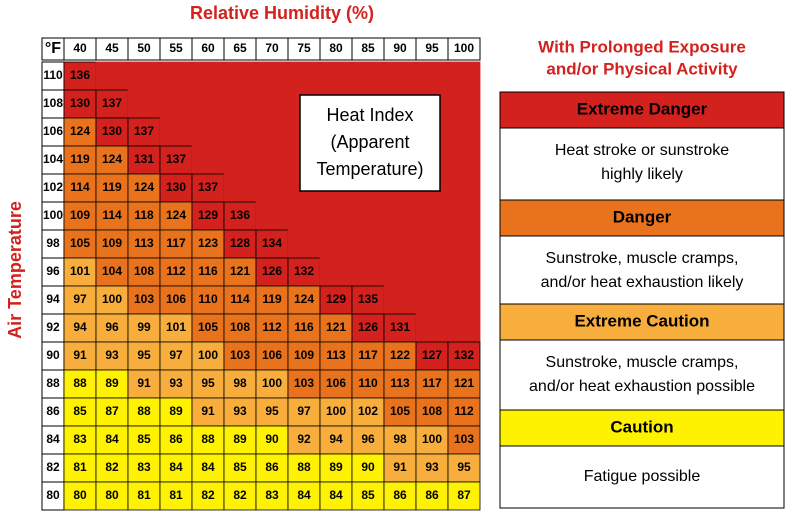 Image resolution: width=787 pixels, height=512 pixels. What do you see at coordinates (370, 143) in the screenshot?
I see `annotation-box` at bounding box center [370, 143].